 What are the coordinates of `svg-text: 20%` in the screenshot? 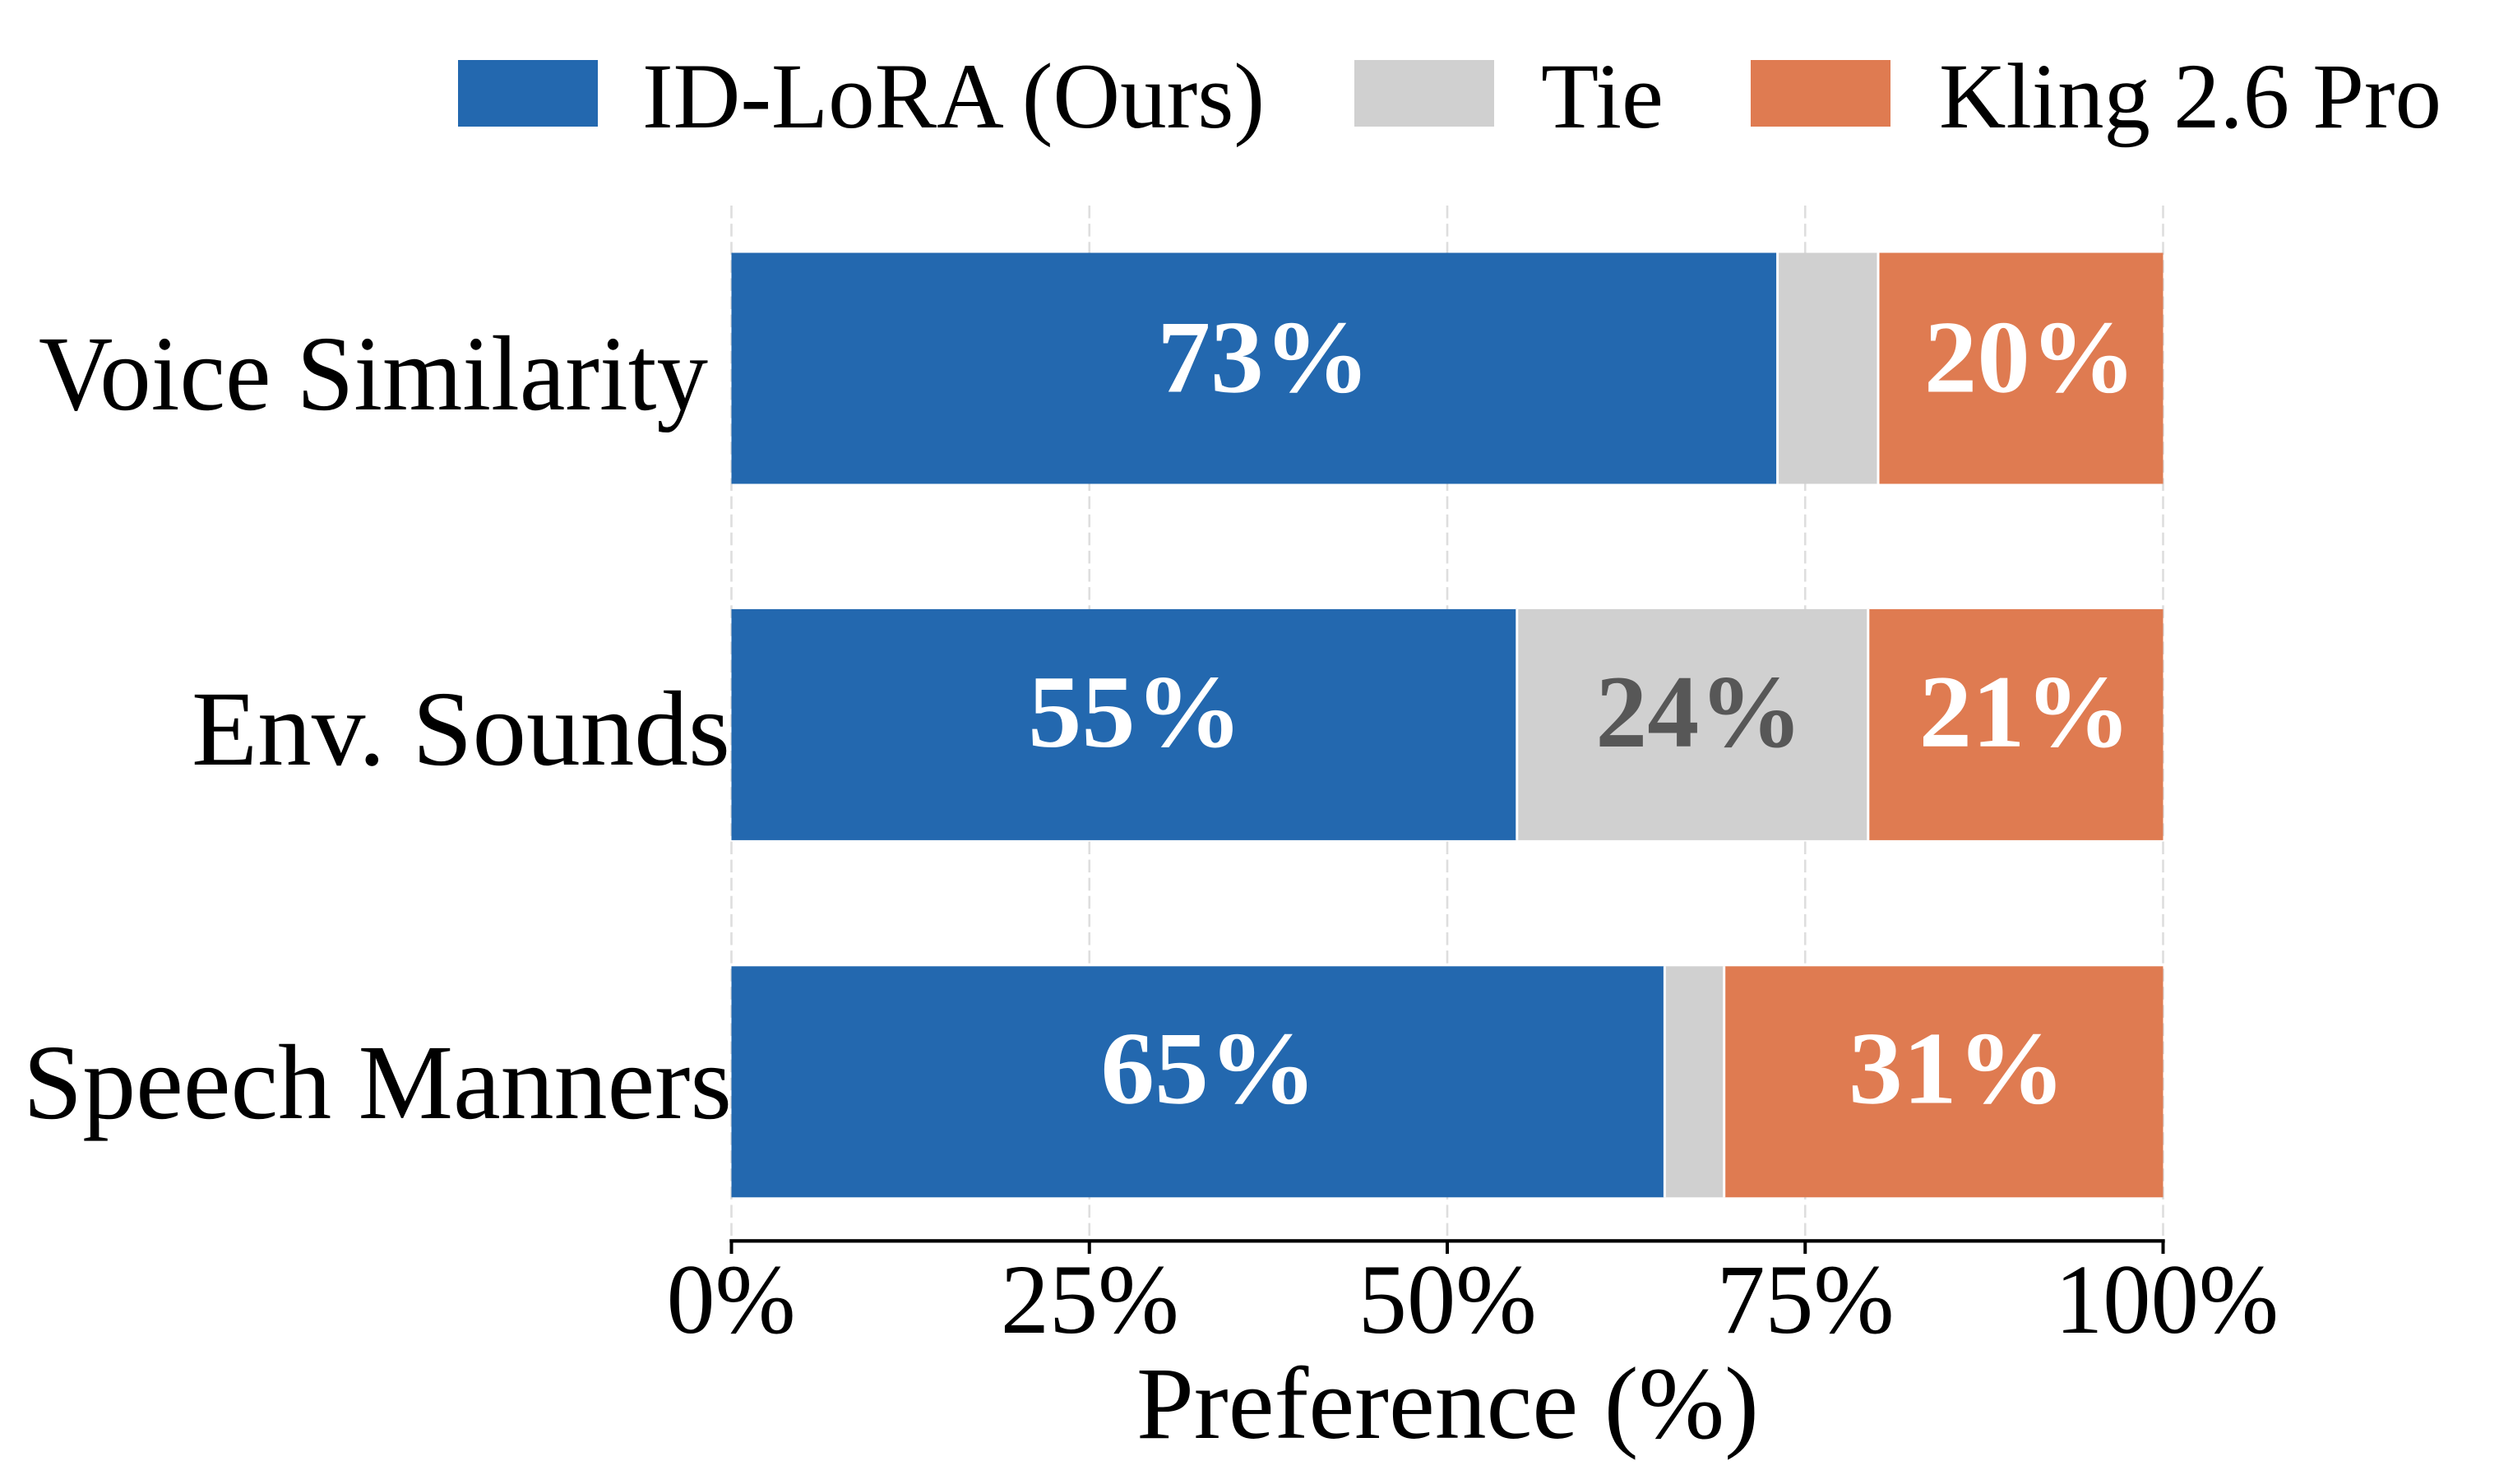 It's located at (2030, 358).